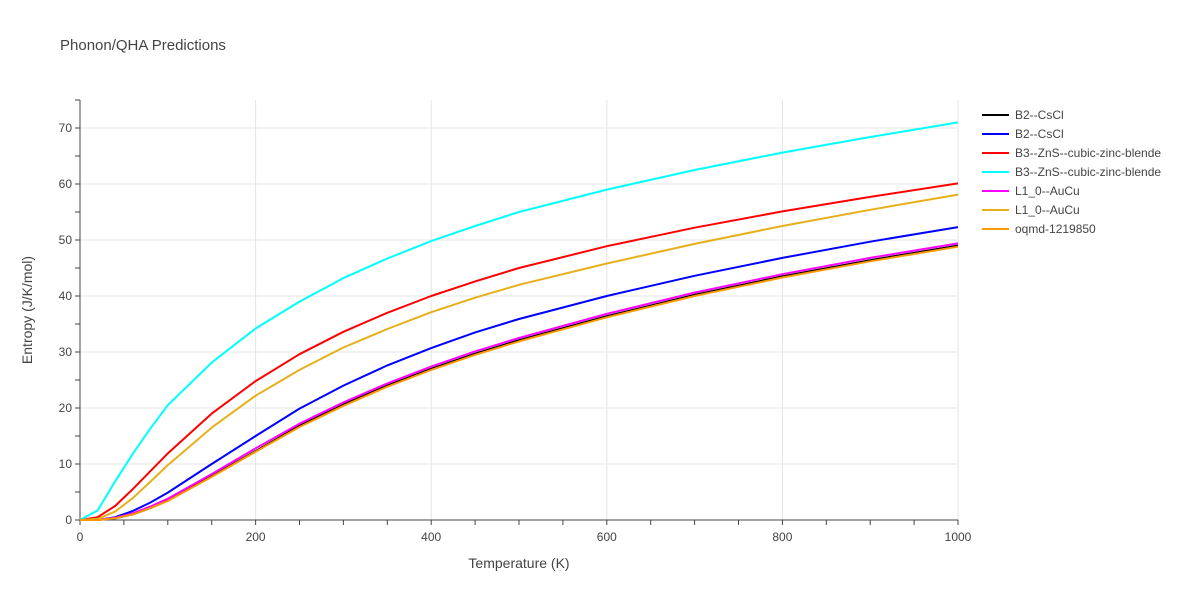 This screenshot has height=600, width=1200. What do you see at coordinates (80, 537) in the screenshot?
I see `x-tick-label: 0` at bounding box center [80, 537].